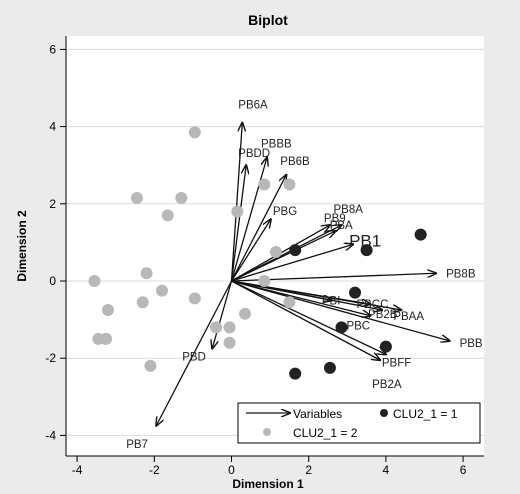  Describe the element at coordinates (50, 358) in the screenshot. I see `y-tick-label: -2` at that location.